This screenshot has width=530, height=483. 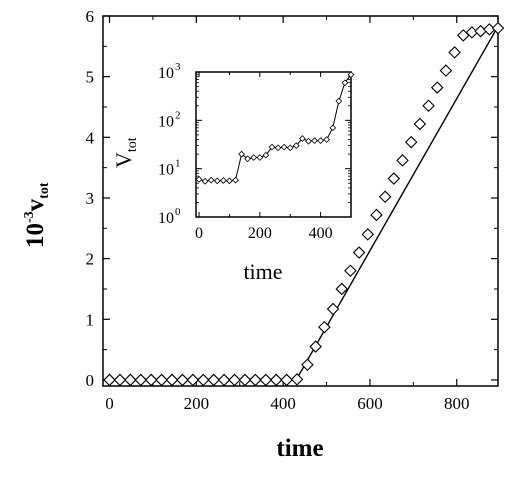 I want to click on main-y-tick-label: 3, so click(x=90, y=198).